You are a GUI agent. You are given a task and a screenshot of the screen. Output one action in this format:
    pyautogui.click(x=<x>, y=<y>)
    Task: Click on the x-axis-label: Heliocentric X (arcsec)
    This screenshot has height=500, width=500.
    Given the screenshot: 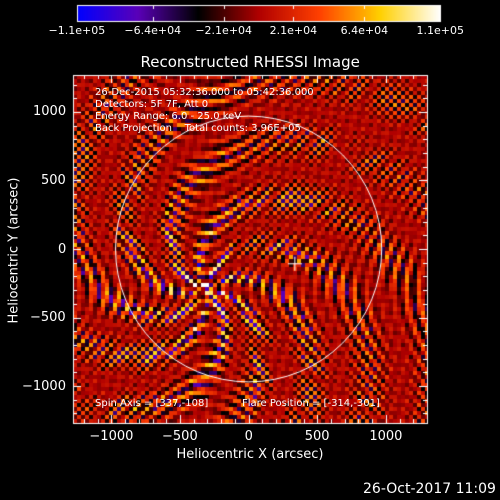 What is the action you would take?
    pyautogui.click(x=250, y=454)
    